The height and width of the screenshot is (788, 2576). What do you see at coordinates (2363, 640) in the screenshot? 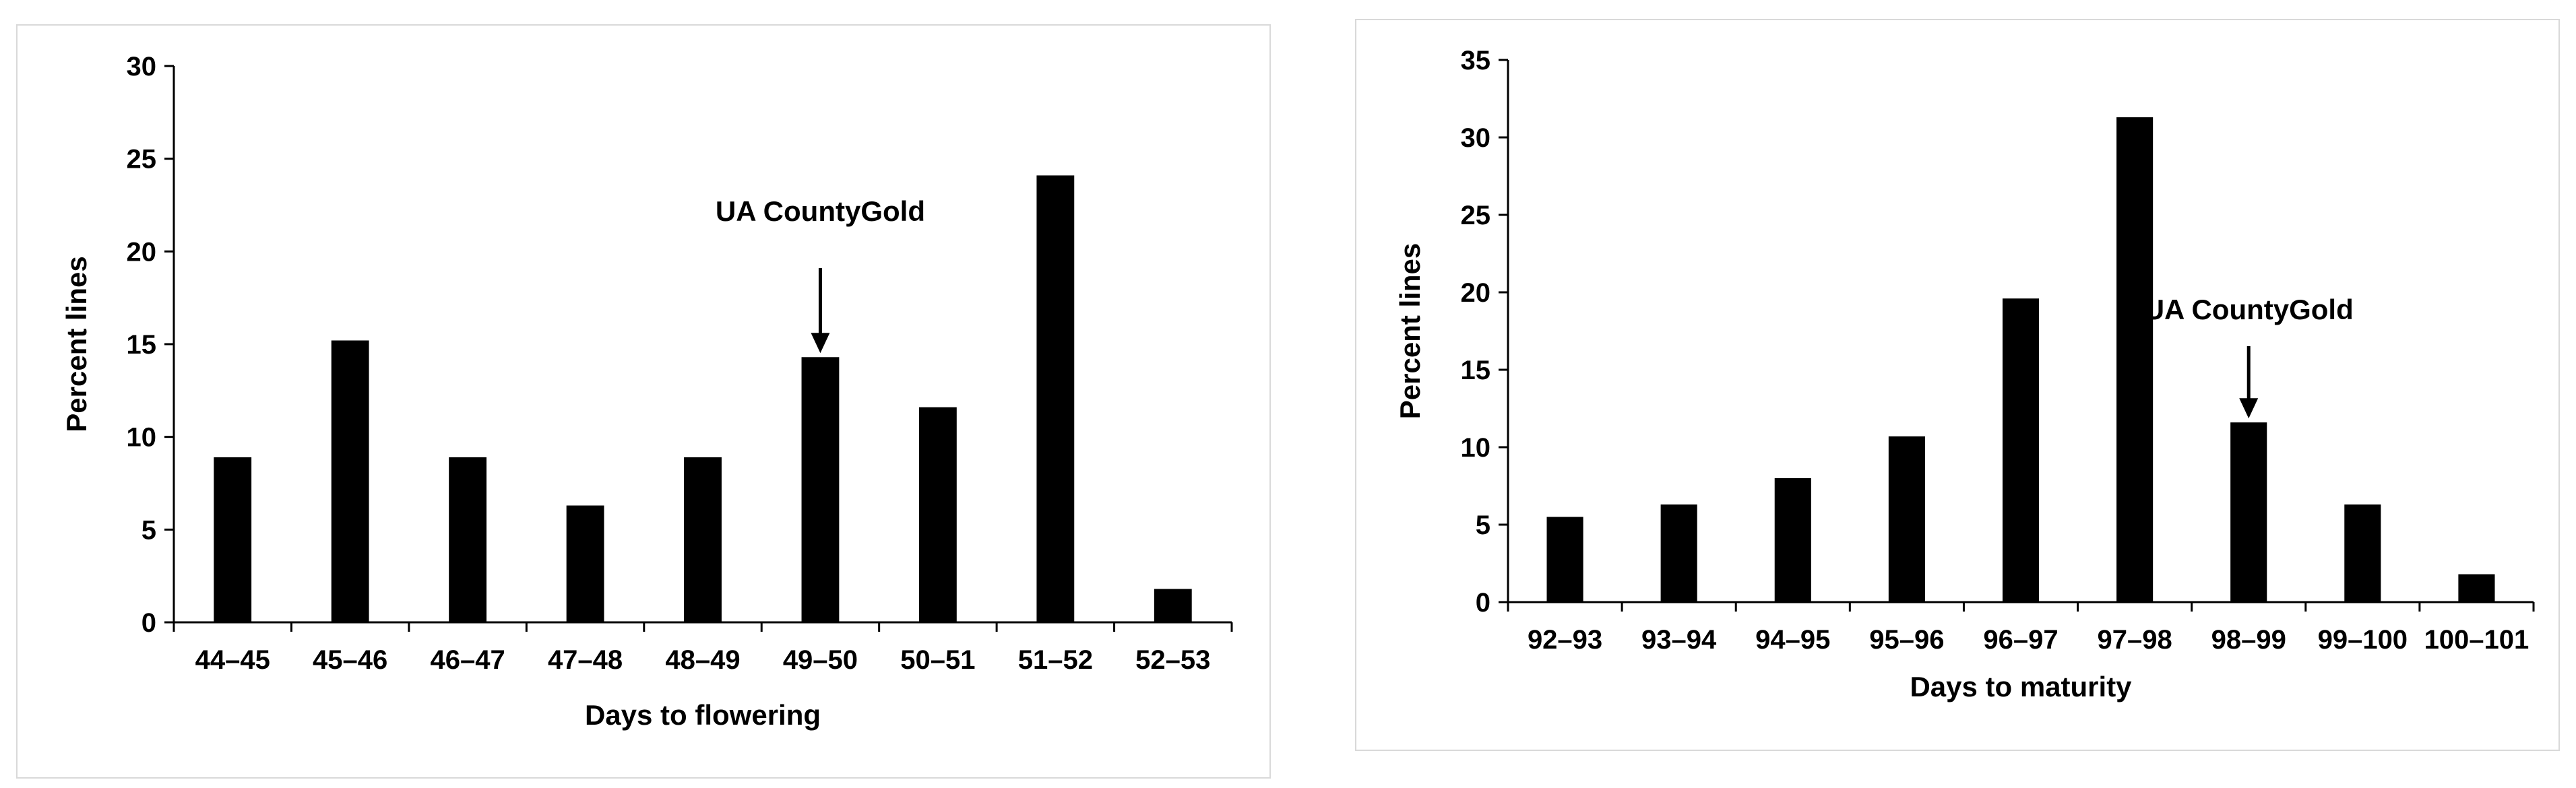
I see `x-tick-label: 99–100` at bounding box center [2363, 640].